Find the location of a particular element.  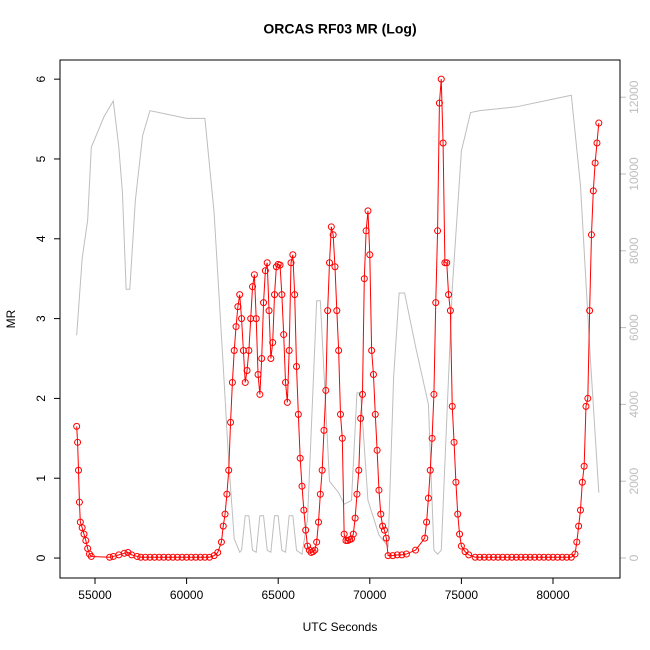

x-tick-label: 70000 is located at coordinates (370, 595).